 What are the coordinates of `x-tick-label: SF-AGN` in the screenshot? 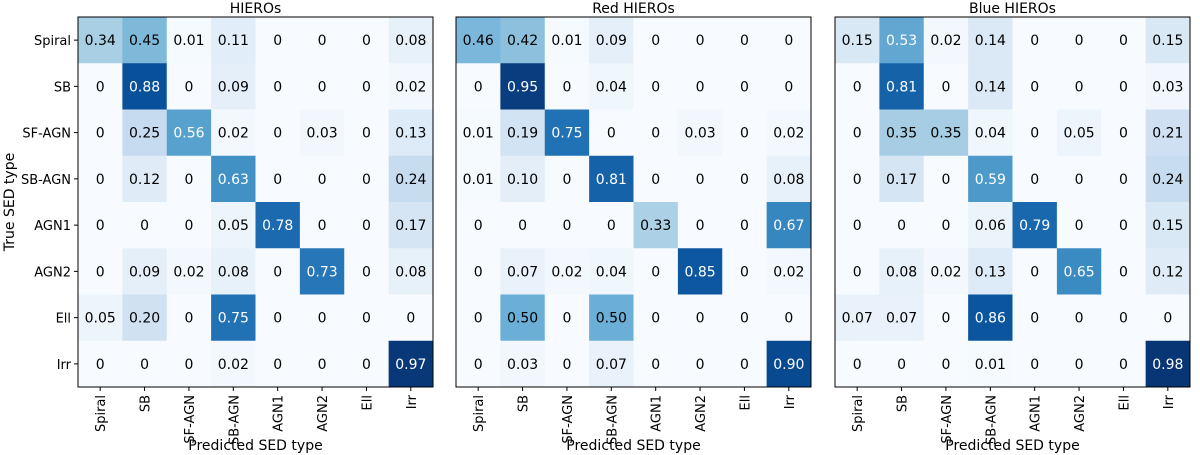 It's located at (190, 419).